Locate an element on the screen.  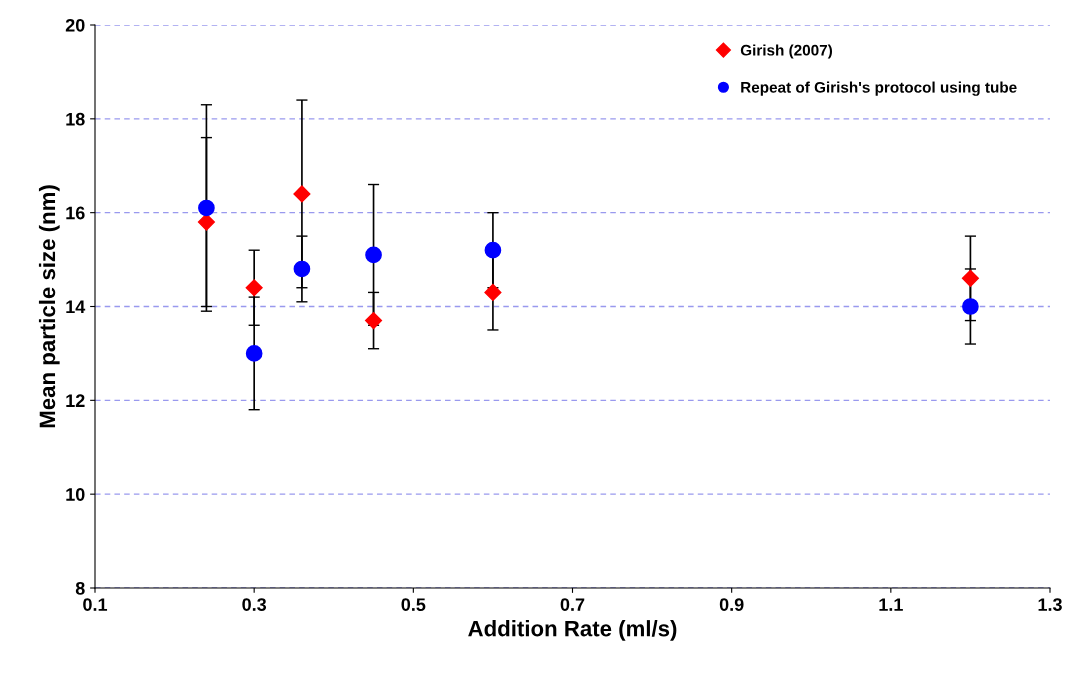
y-axis-title: Mean particle size (nm) is located at coordinates (49, 306).